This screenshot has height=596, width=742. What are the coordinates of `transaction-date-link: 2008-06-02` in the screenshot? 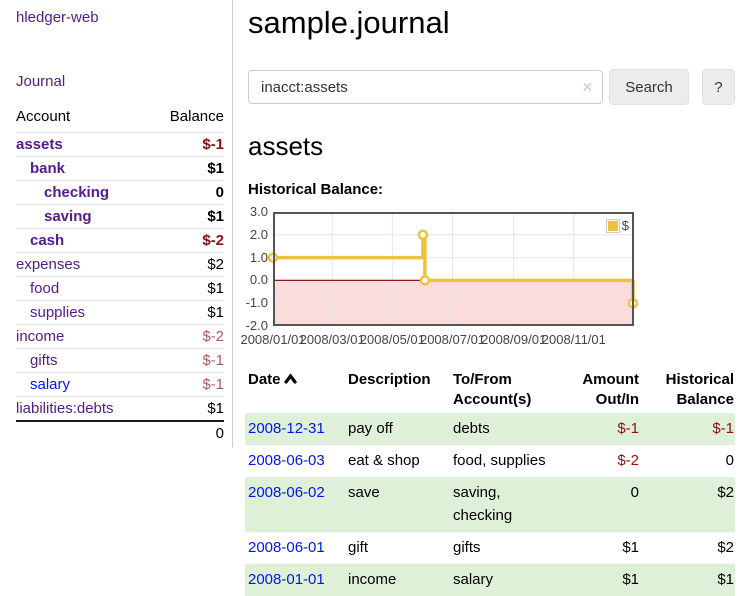 It's located at (286, 492).